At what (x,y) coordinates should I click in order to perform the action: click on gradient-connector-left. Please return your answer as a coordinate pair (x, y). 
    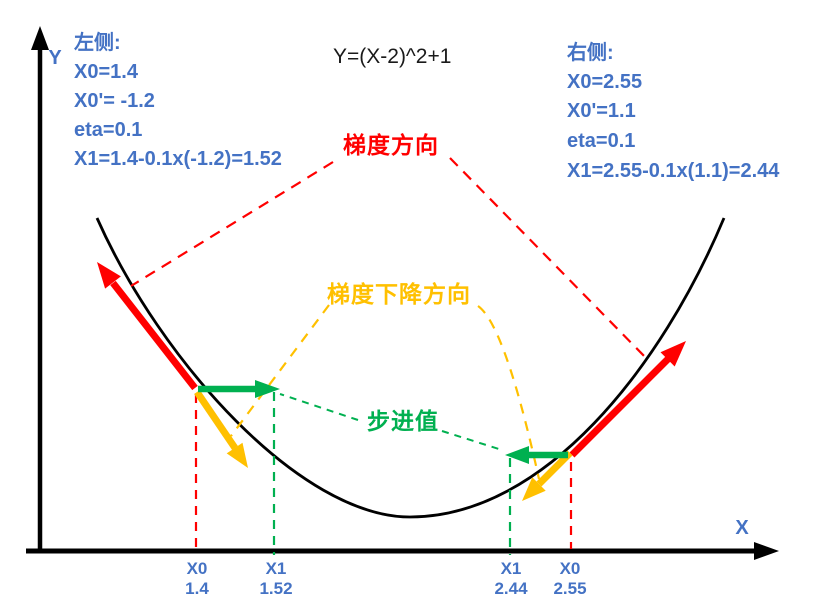
    Looking at the image, I should click on (232, 224).